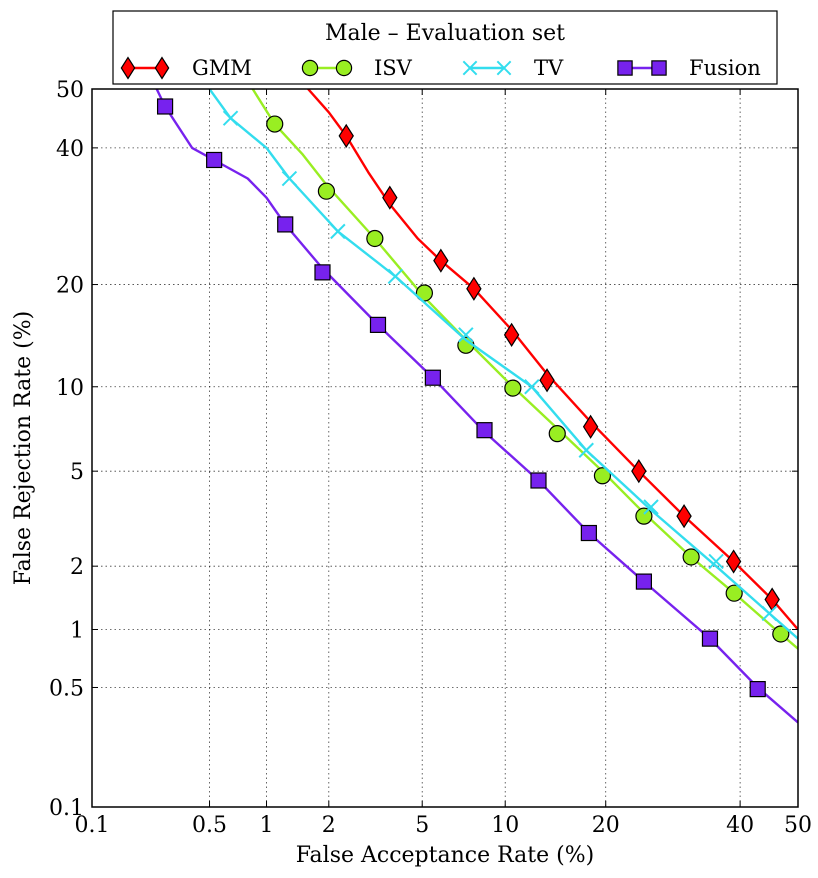 Image resolution: width=818 pixels, height=878 pixels. What do you see at coordinates (513, 68) in the screenshot?
I see `legend-entry-tv: TV` at bounding box center [513, 68].